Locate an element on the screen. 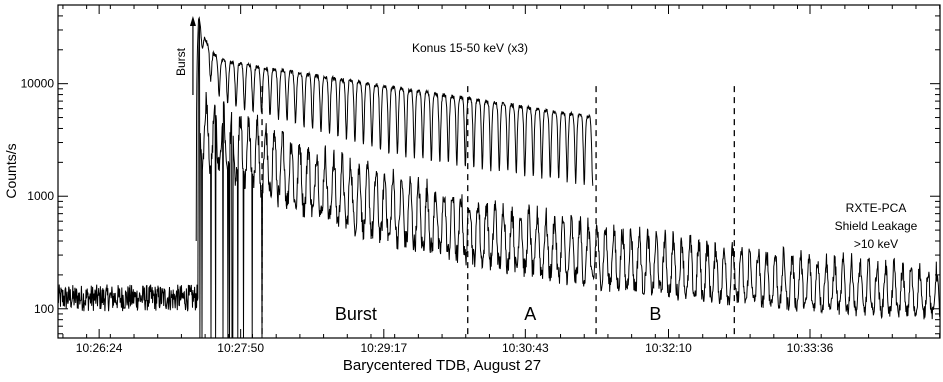  rxte-series-label-line1: RXTE-PCA is located at coordinates (876, 208).